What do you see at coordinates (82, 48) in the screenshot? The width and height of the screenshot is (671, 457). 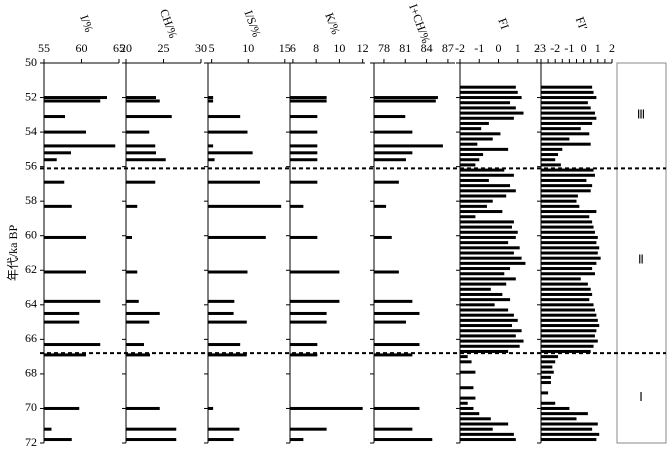 I see `x-tick-label: 60` at bounding box center [82, 48].